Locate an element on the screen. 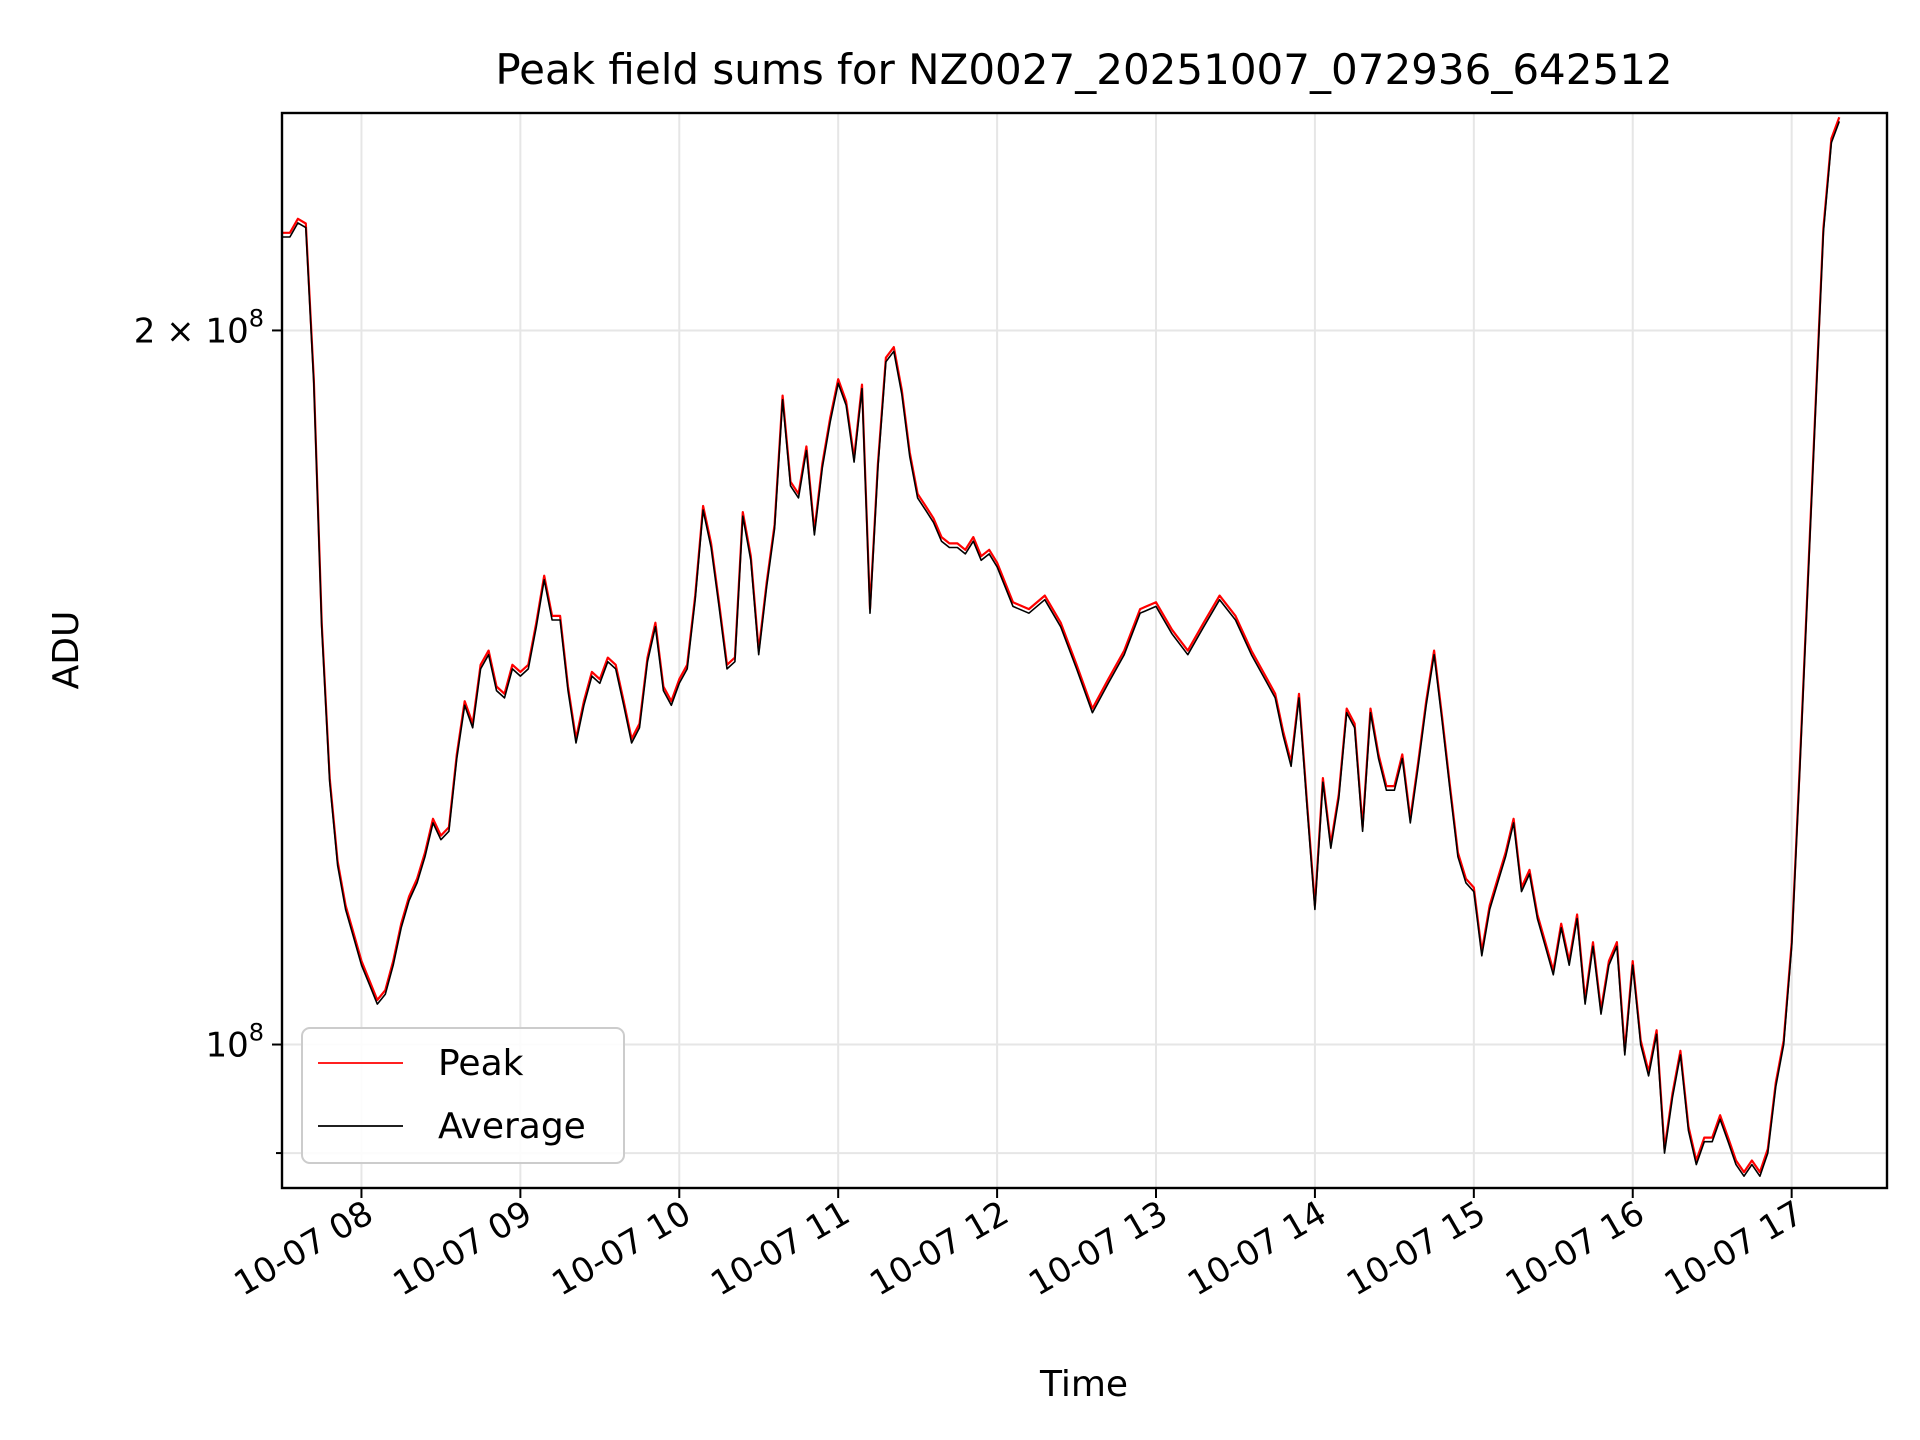 Image resolution: width=1920 pixels, height=1440 pixels. legend-box is located at coordinates (463, 1095).